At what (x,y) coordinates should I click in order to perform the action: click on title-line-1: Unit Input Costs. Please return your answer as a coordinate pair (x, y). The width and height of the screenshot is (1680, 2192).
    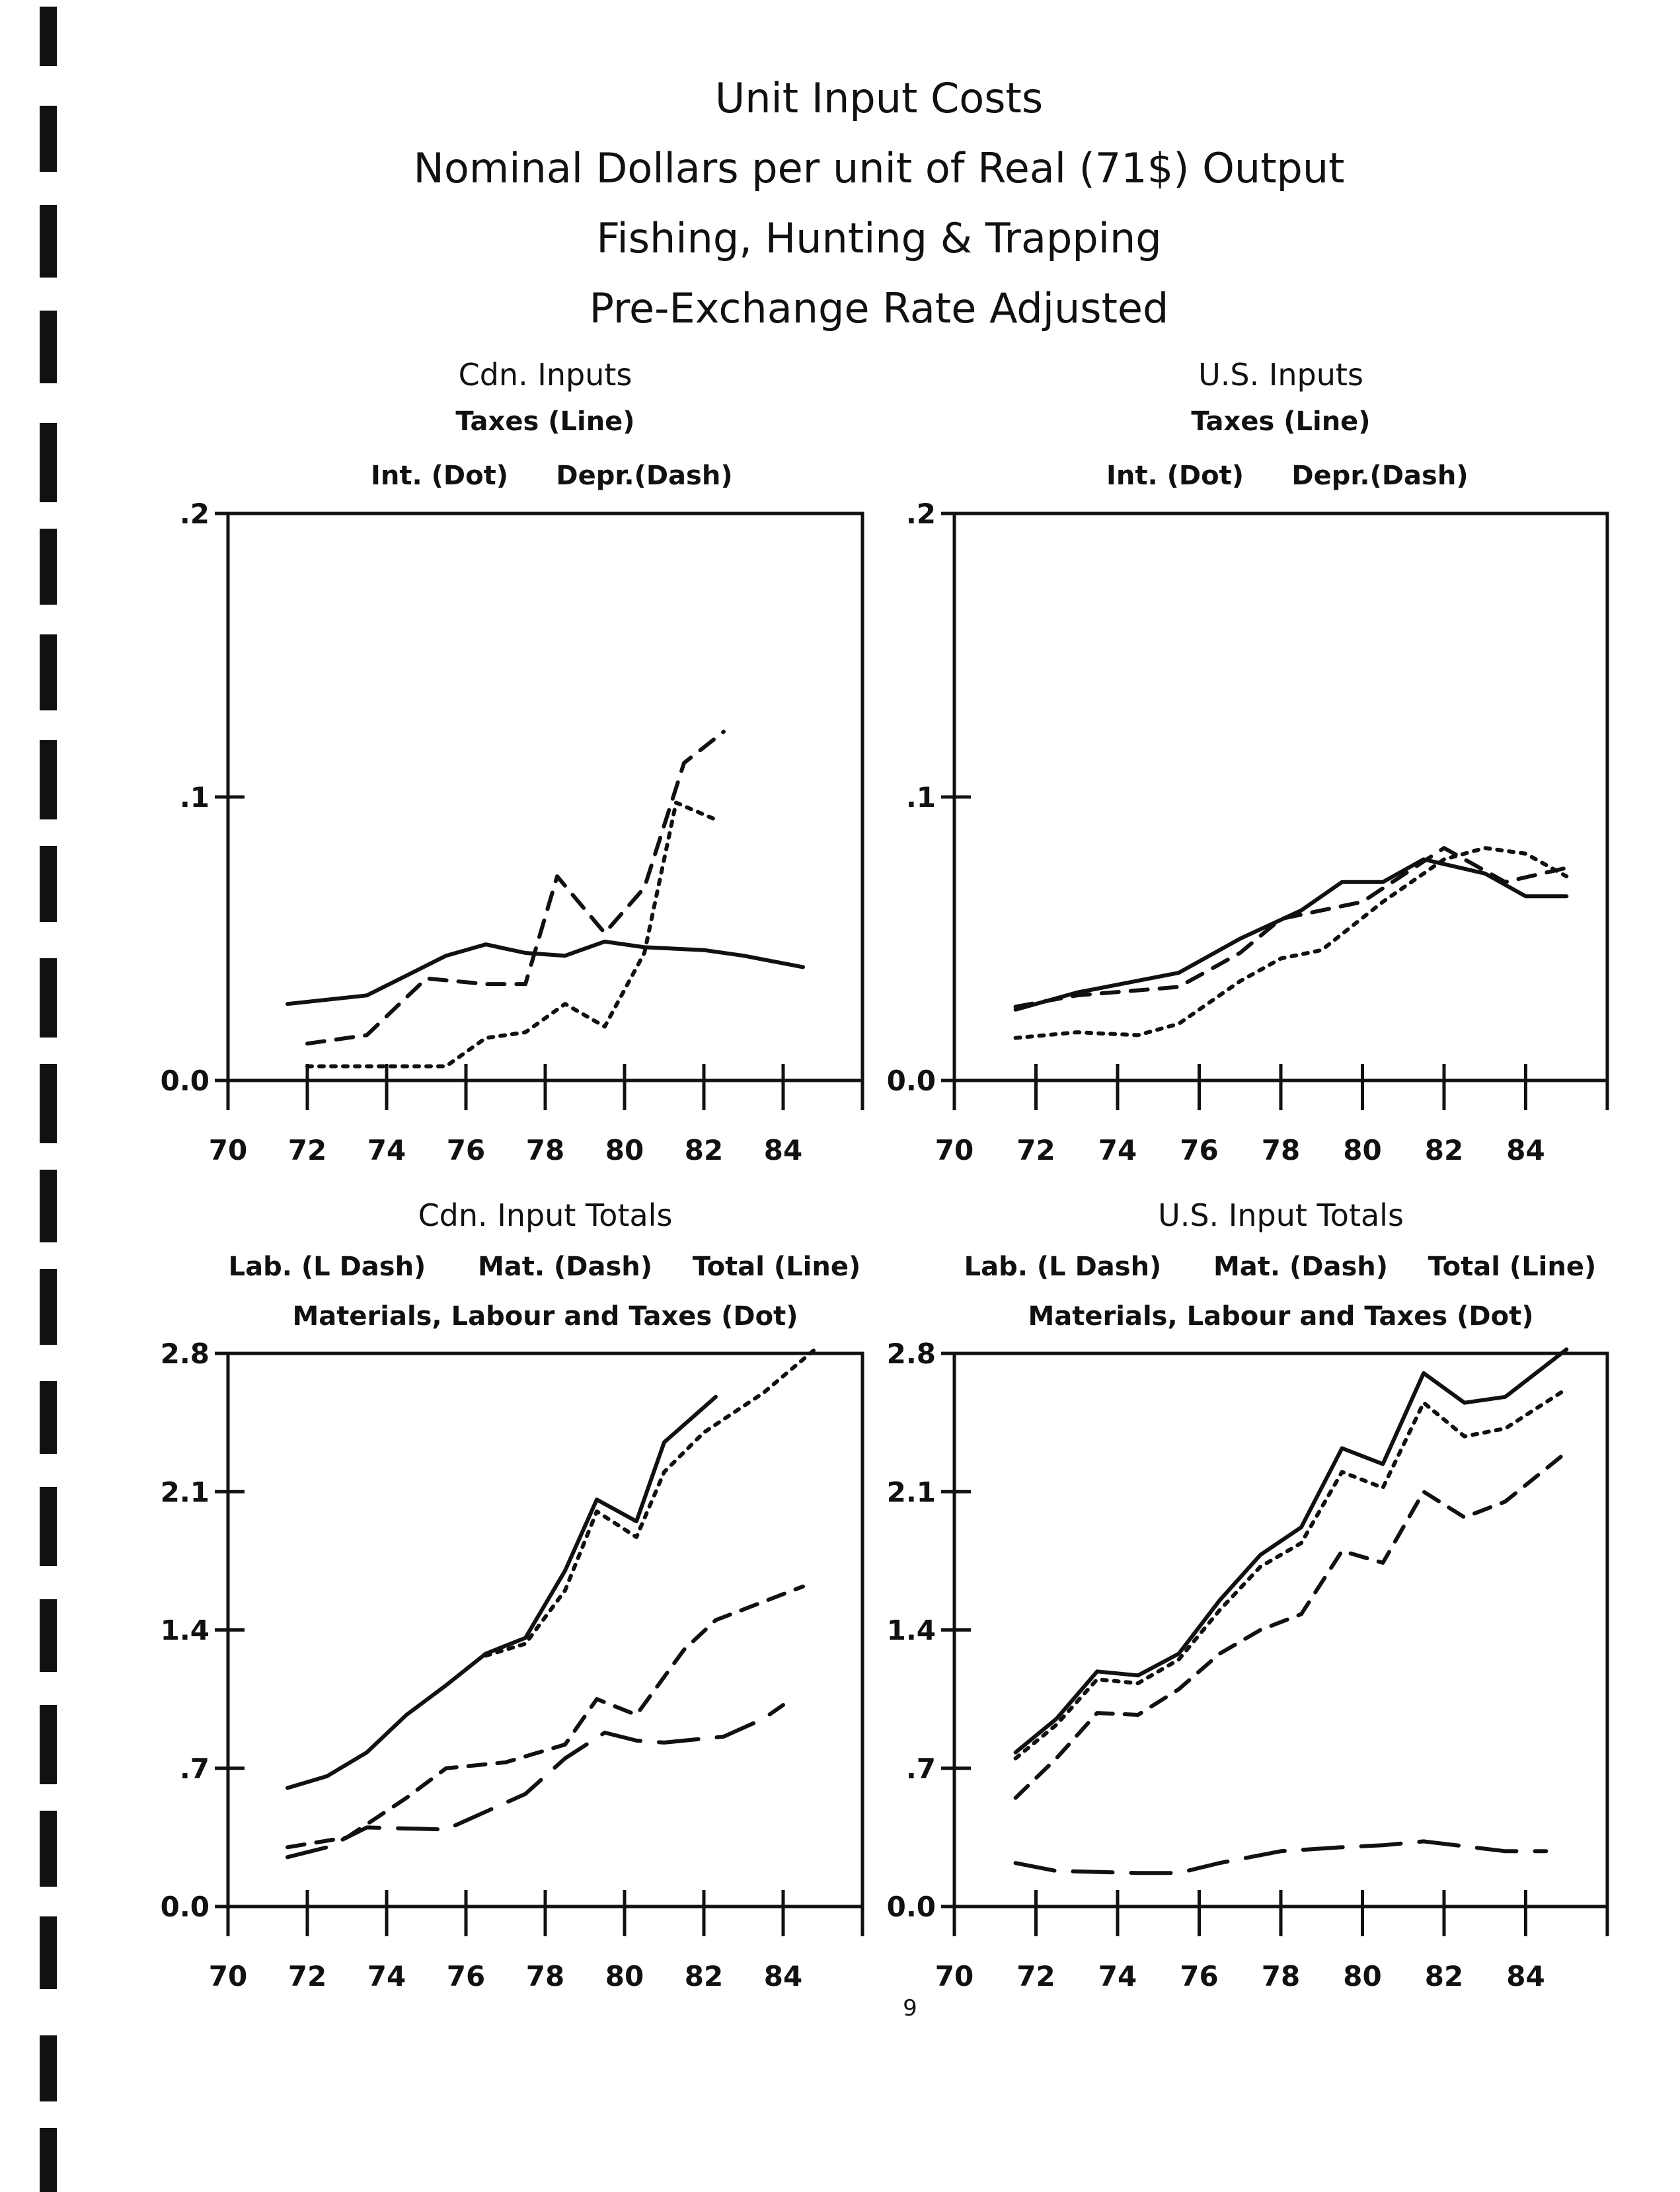
    Looking at the image, I should click on (879, 98).